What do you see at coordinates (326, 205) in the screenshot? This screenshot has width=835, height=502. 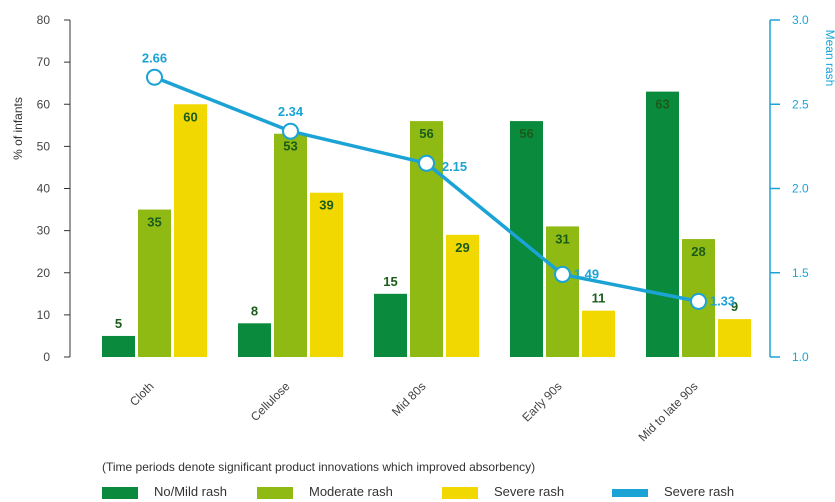 I see `bar-data-label: 39` at bounding box center [326, 205].